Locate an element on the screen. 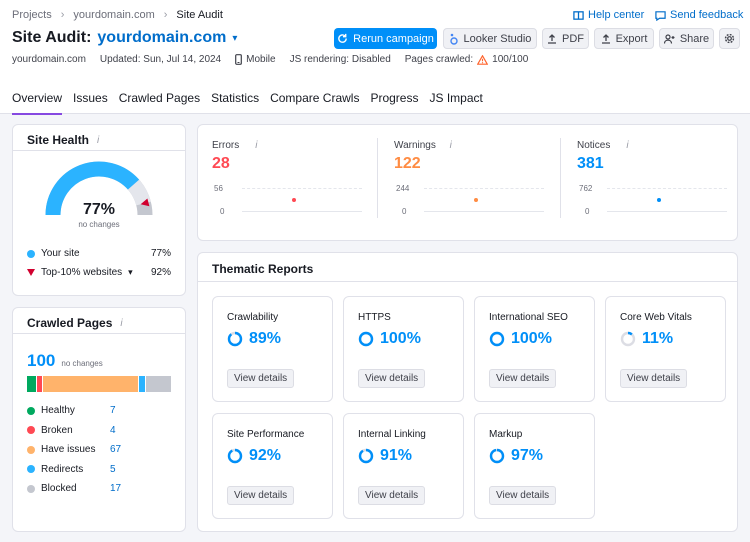 The height and width of the screenshot is (542, 750). sparkline-axis-min: 0 is located at coordinates (222, 211).